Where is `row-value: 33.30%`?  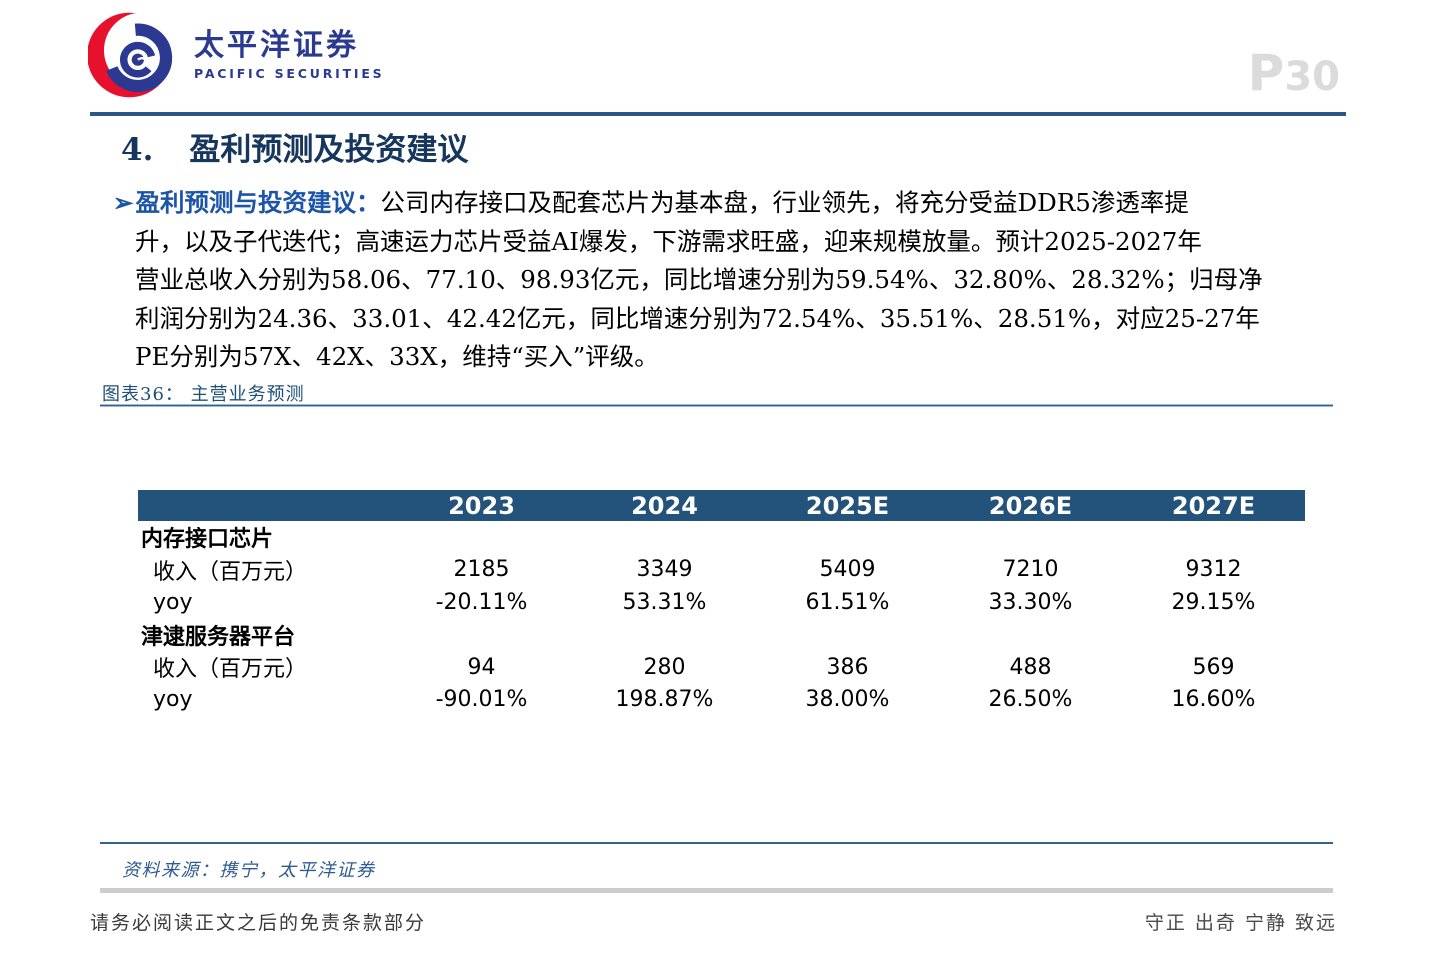
row-value: 33.30% is located at coordinates (1030, 602).